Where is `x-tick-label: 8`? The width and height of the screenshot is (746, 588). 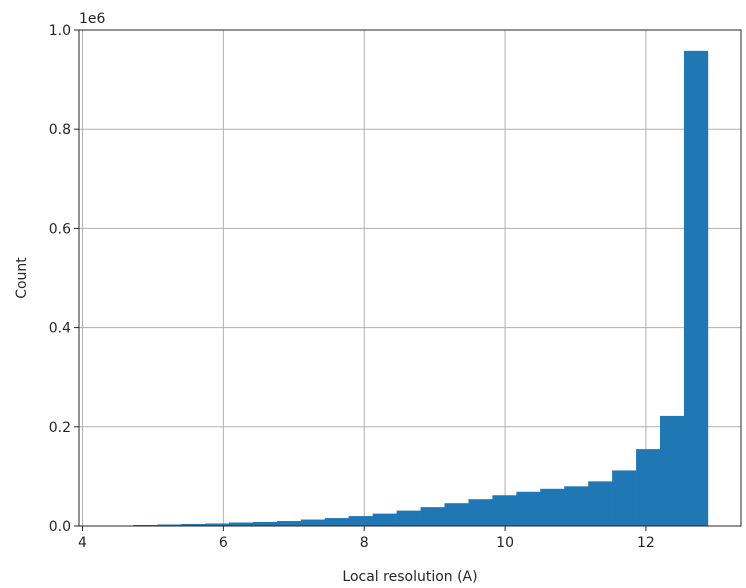 x-tick-label: 8 is located at coordinates (364, 543).